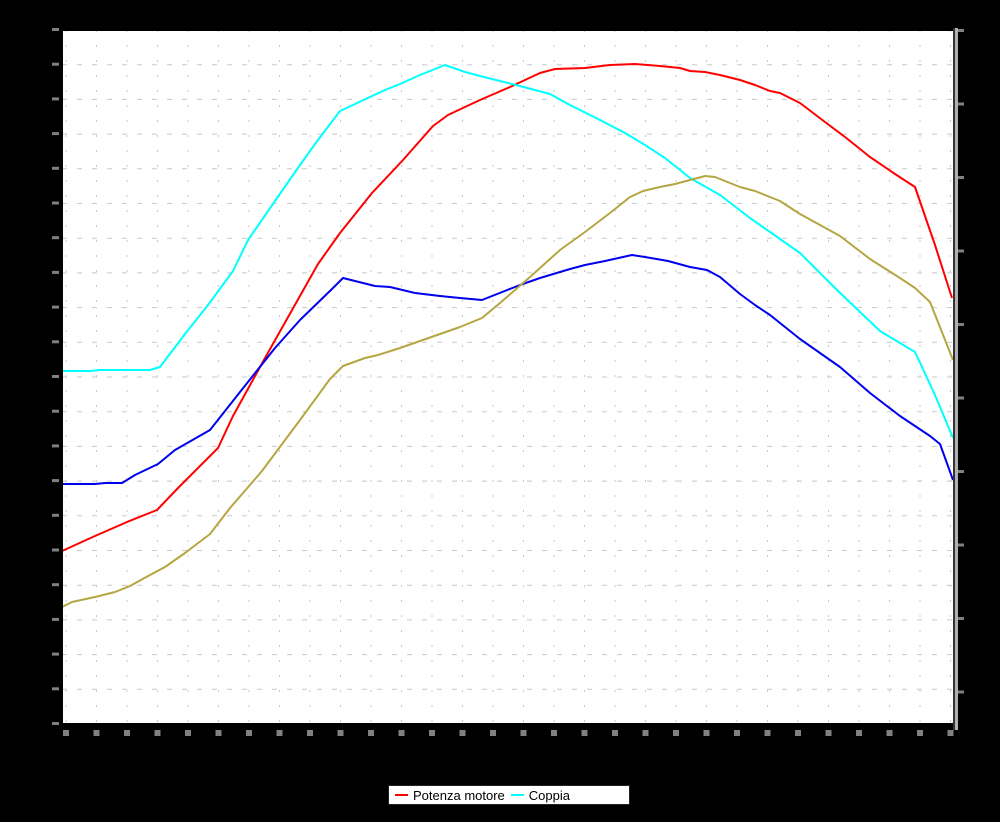  I want to click on legend-item-potenza-motore: Potenza motore, so click(450, 795).